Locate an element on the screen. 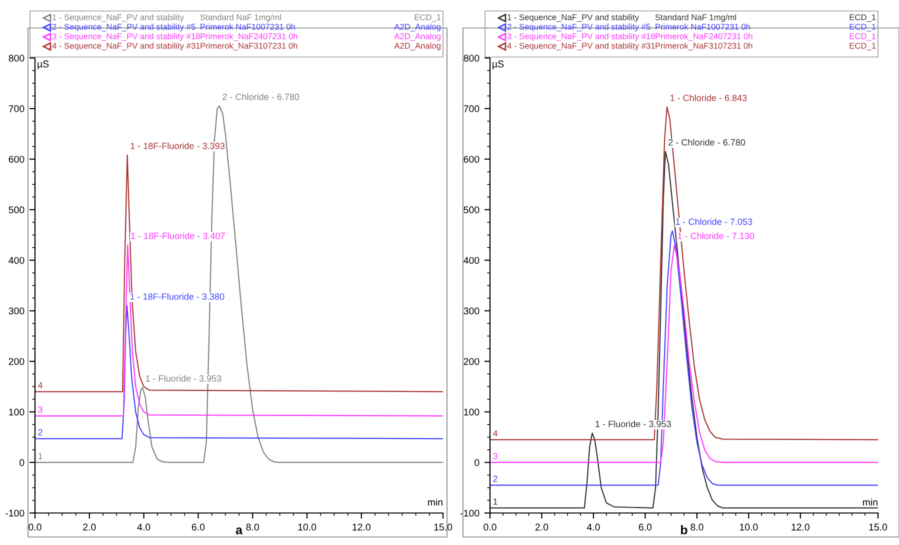 The width and height of the screenshot is (899, 545). annotation: 1 - 18F-Fluoride - 3.407 is located at coordinates (178, 236).